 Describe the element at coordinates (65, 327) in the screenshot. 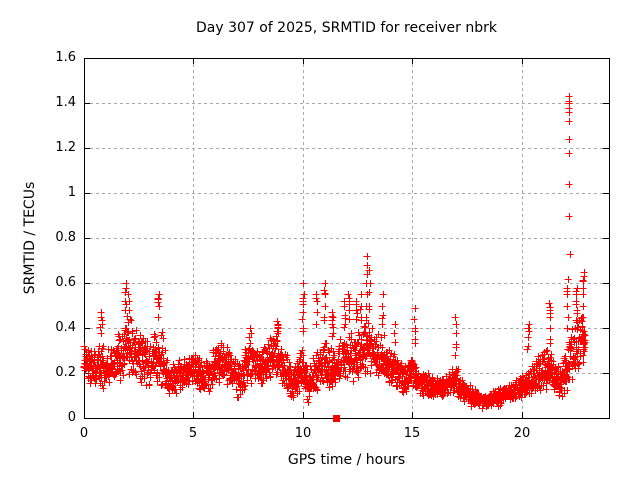

I see `y-tick-label: 0.4` at that location.